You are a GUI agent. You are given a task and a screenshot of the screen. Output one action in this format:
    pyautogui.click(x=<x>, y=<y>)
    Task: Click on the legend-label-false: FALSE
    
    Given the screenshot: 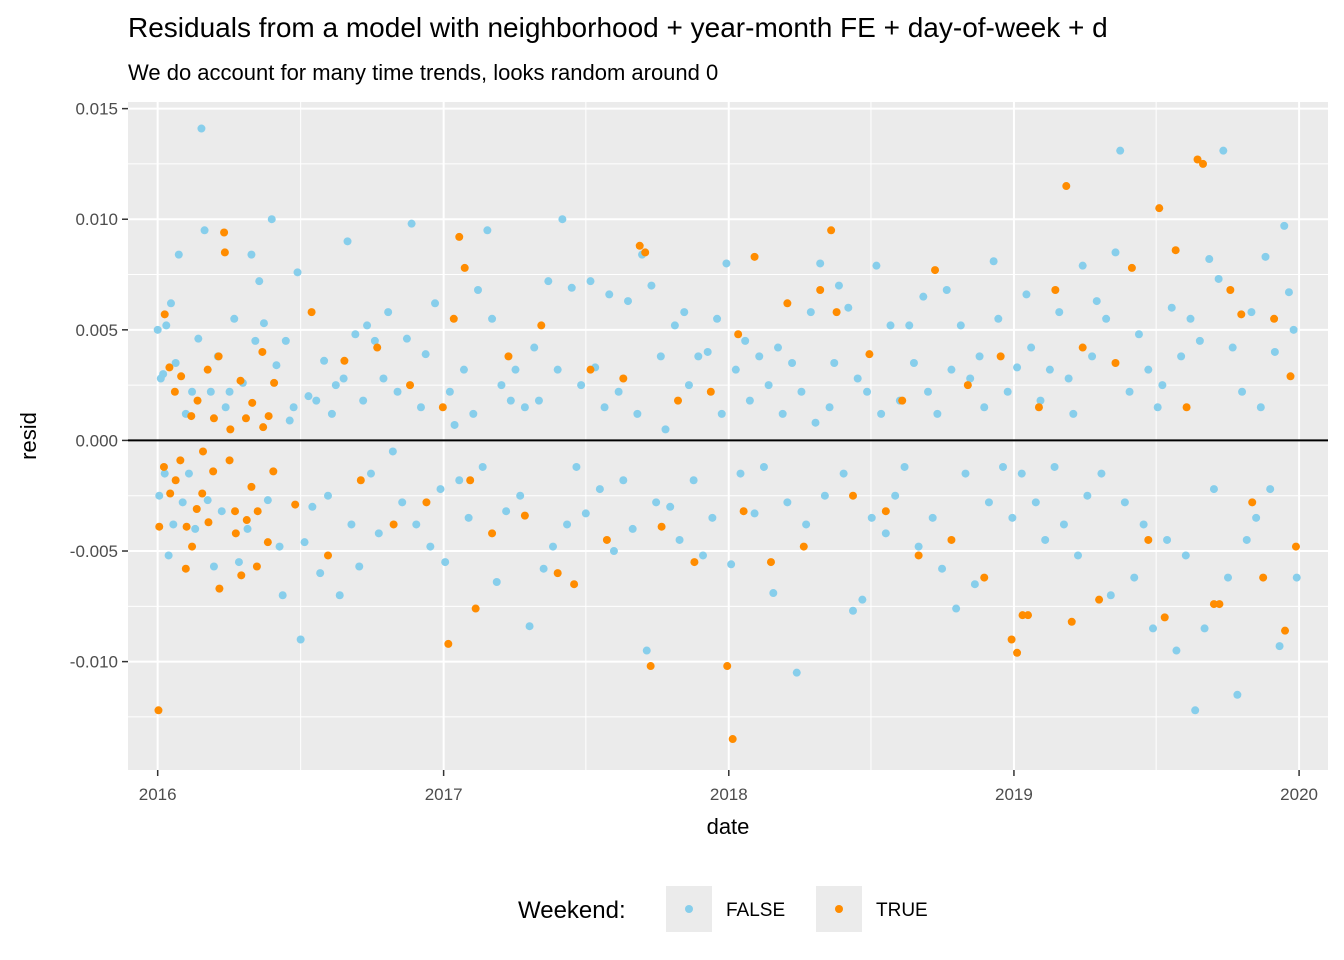 What is the action you would take?
    pyautogui.click(x=755, y=910)
    